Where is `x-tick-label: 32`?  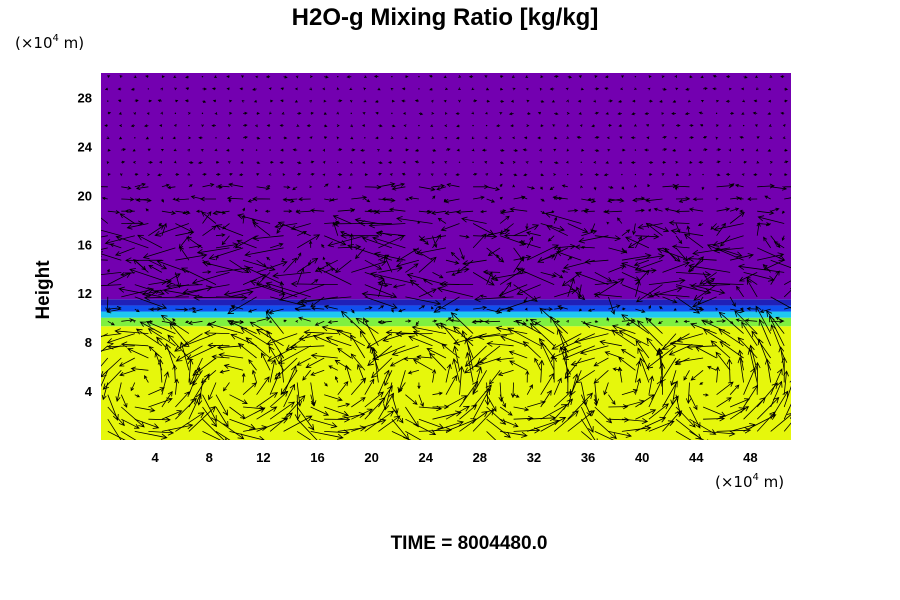
x-tick-label: 32 is located at coordinates (534, 457).